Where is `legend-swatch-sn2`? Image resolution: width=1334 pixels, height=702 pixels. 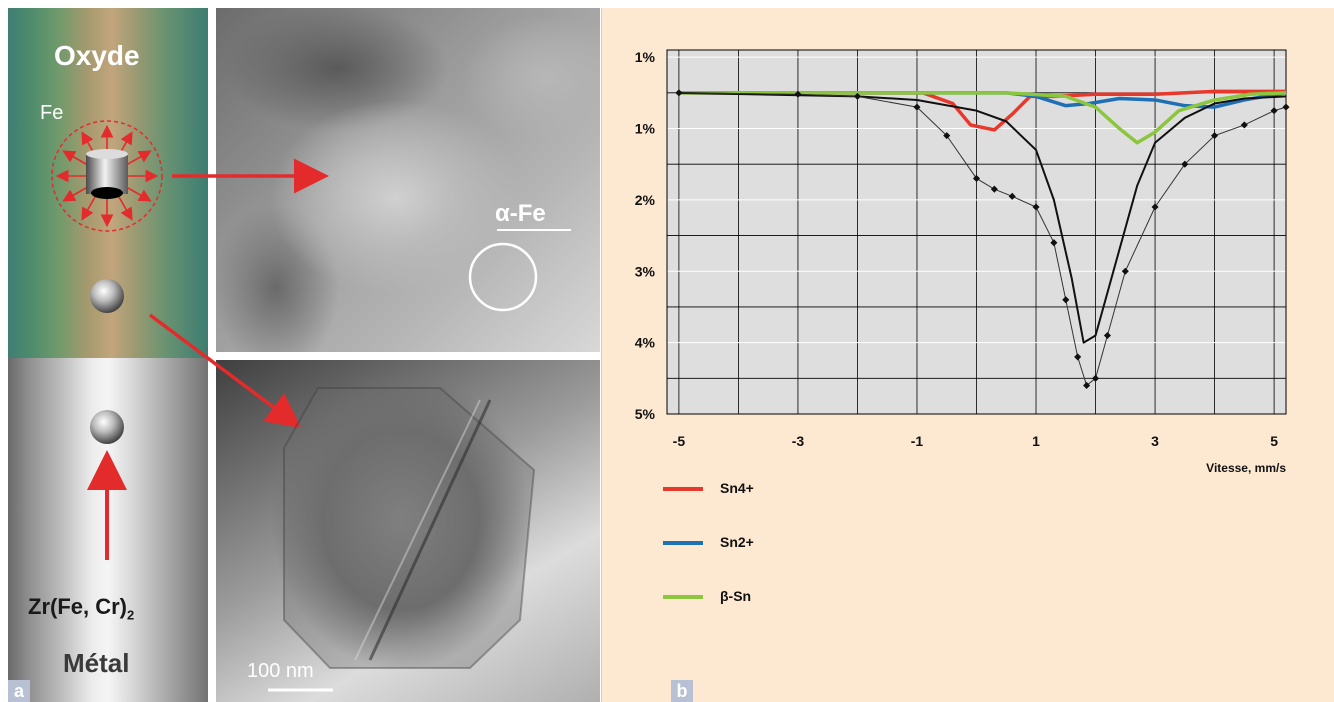 legend-swatch-sn2 is located at coordinates (683, 543).